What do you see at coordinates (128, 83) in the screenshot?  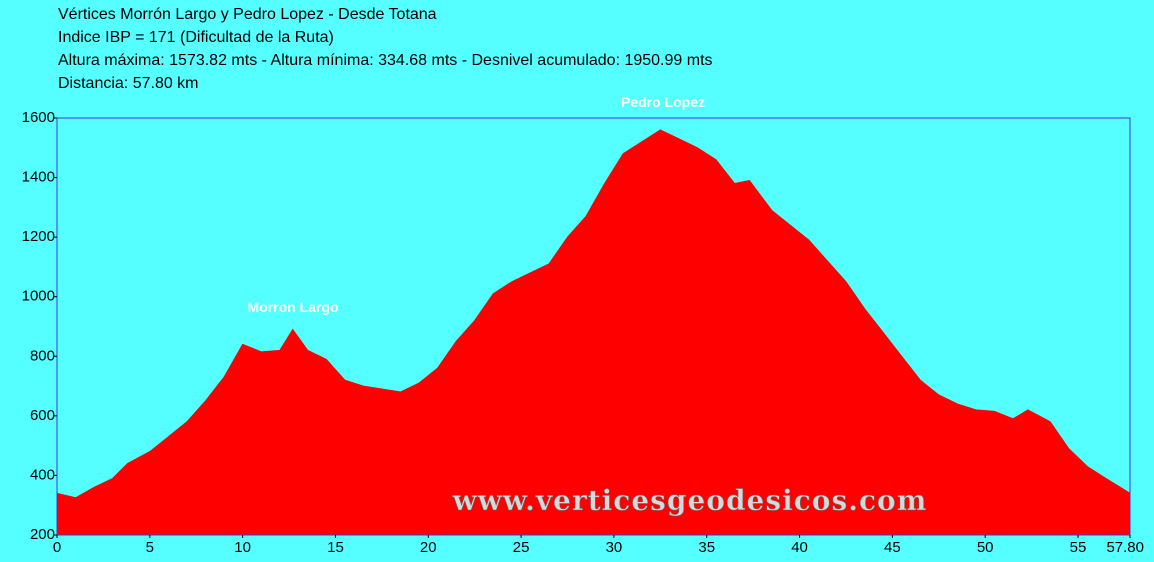 I see `subtitle: Distancia: 57.80 km` at bounding box center [128, 83].